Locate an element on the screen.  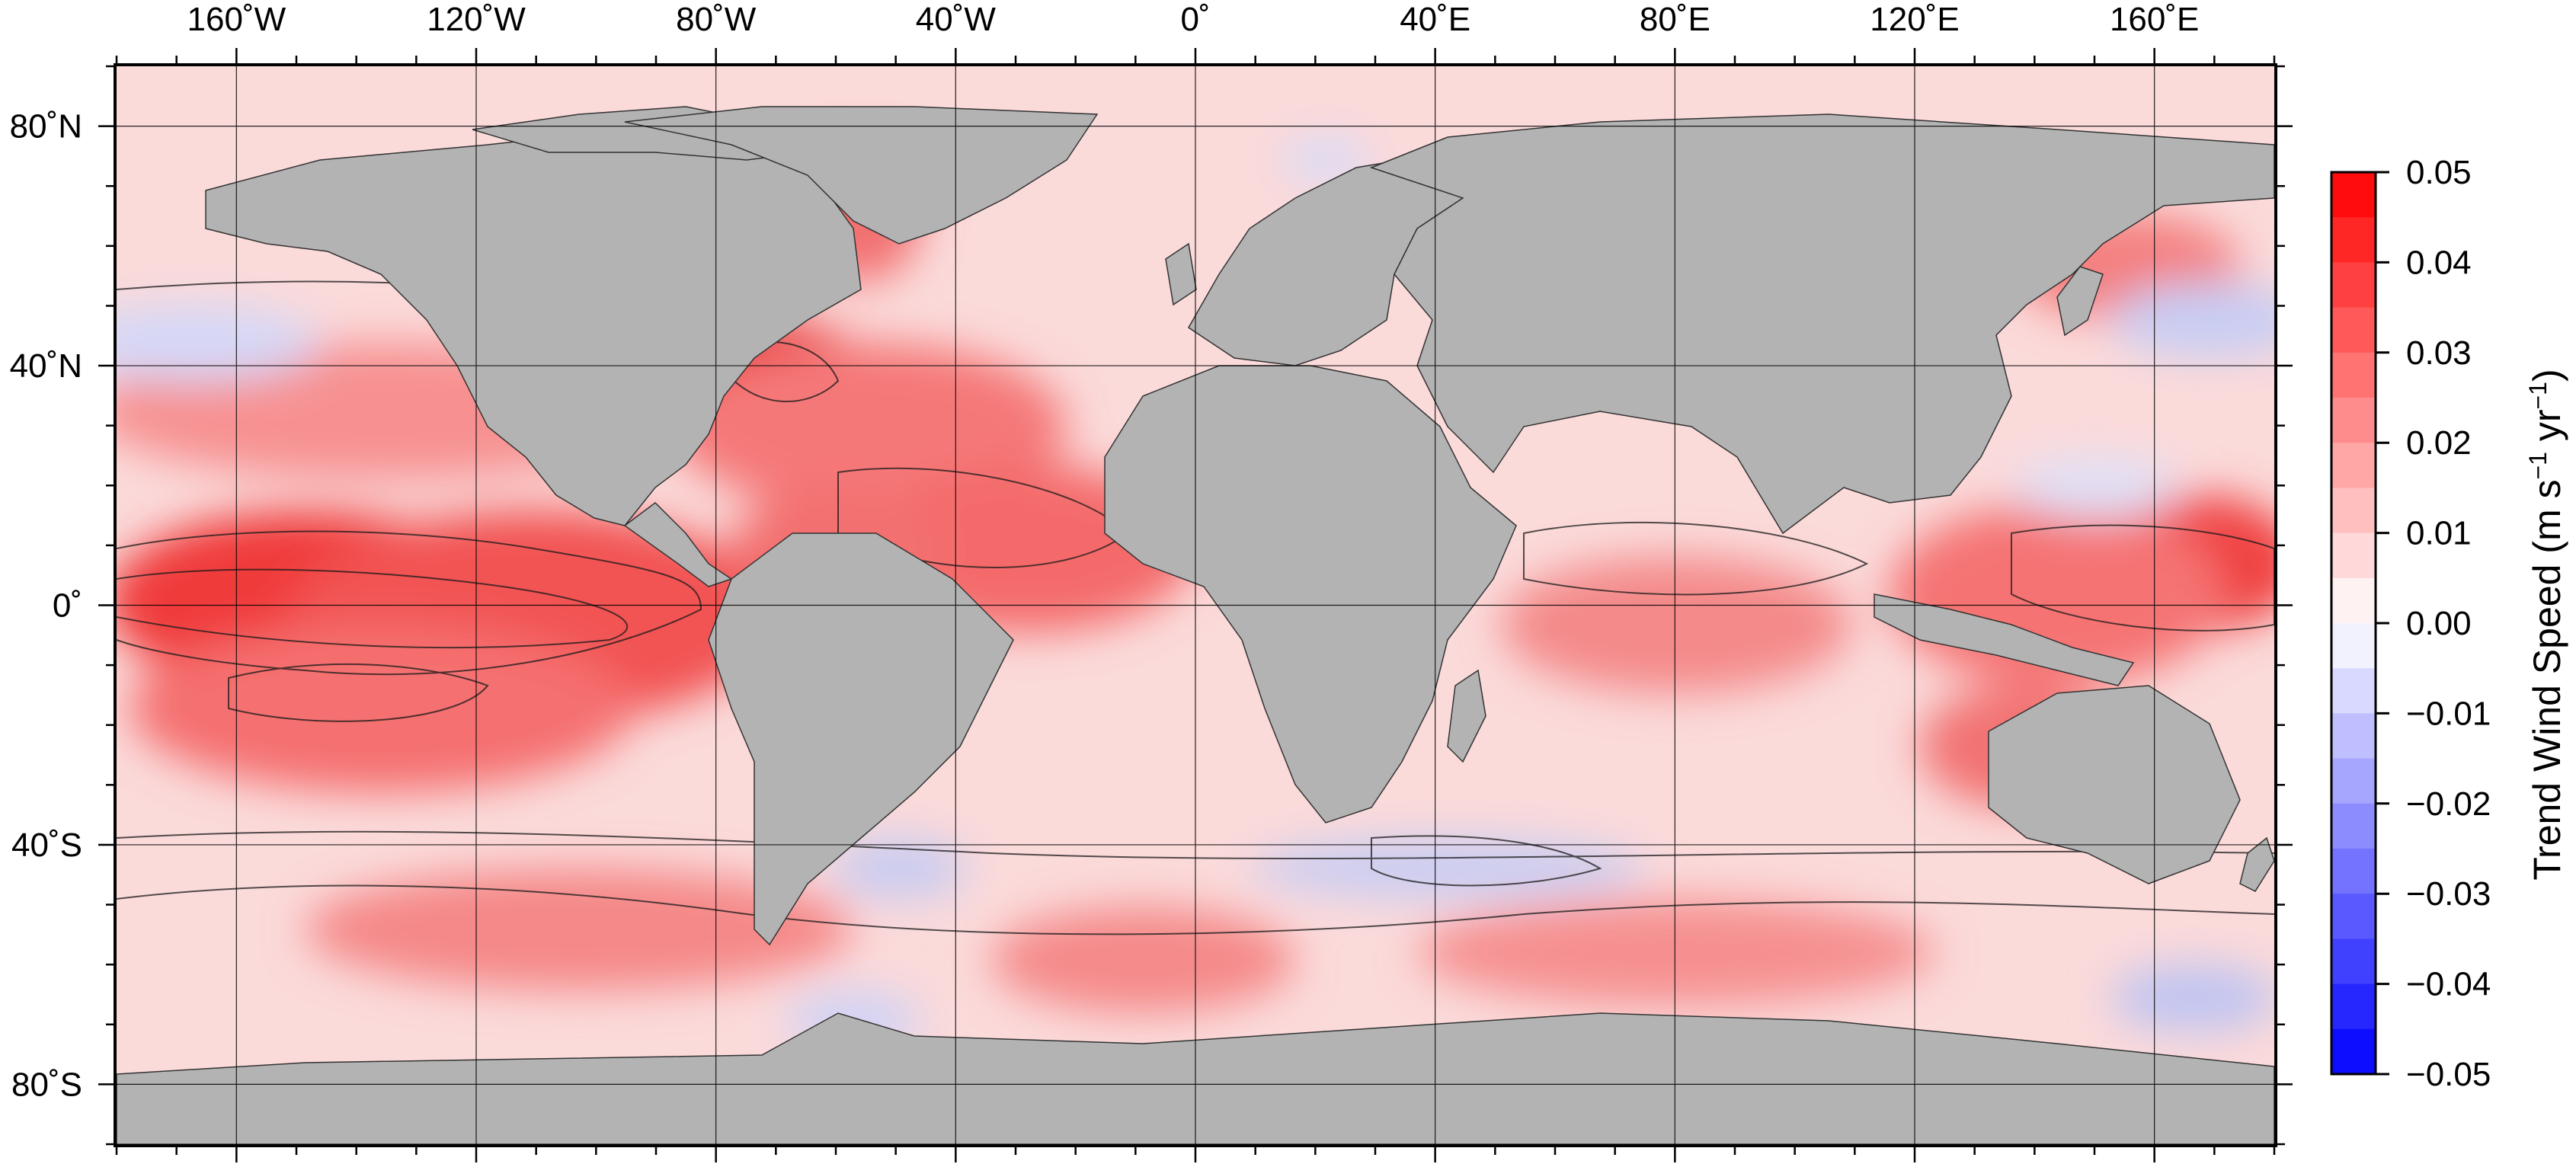
new-zealand-landmass is located at coordinates (2256, 864).